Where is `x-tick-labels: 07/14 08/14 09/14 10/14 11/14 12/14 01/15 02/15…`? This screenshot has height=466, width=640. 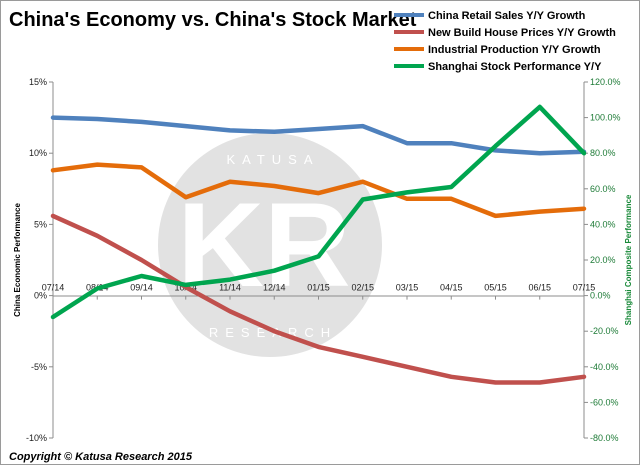
x-tick-labels: 07/14 08/14 09/14 10/14 11/14 12/14 01/15 02/15… is located at coordinates (319, 291).